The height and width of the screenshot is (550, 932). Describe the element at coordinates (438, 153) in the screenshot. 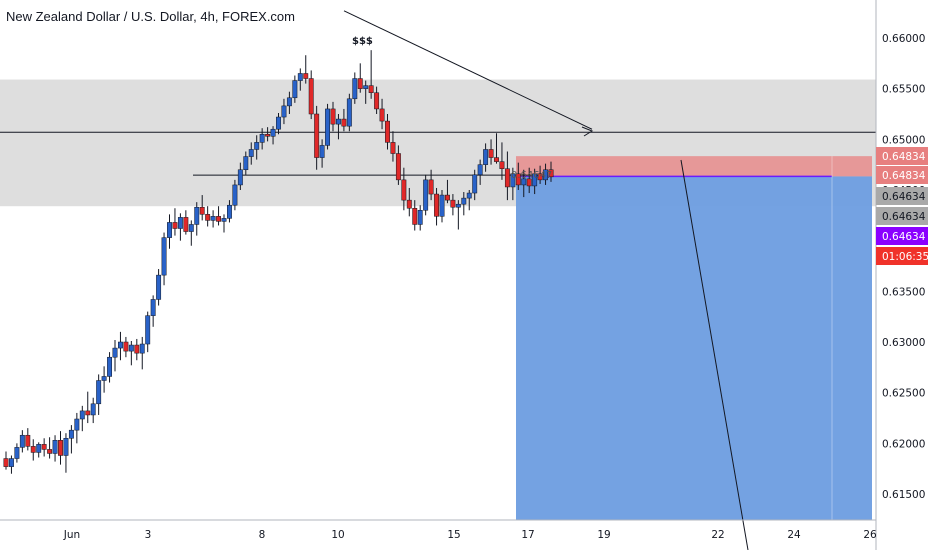

I see `horizontal-lines-layer` at that location.